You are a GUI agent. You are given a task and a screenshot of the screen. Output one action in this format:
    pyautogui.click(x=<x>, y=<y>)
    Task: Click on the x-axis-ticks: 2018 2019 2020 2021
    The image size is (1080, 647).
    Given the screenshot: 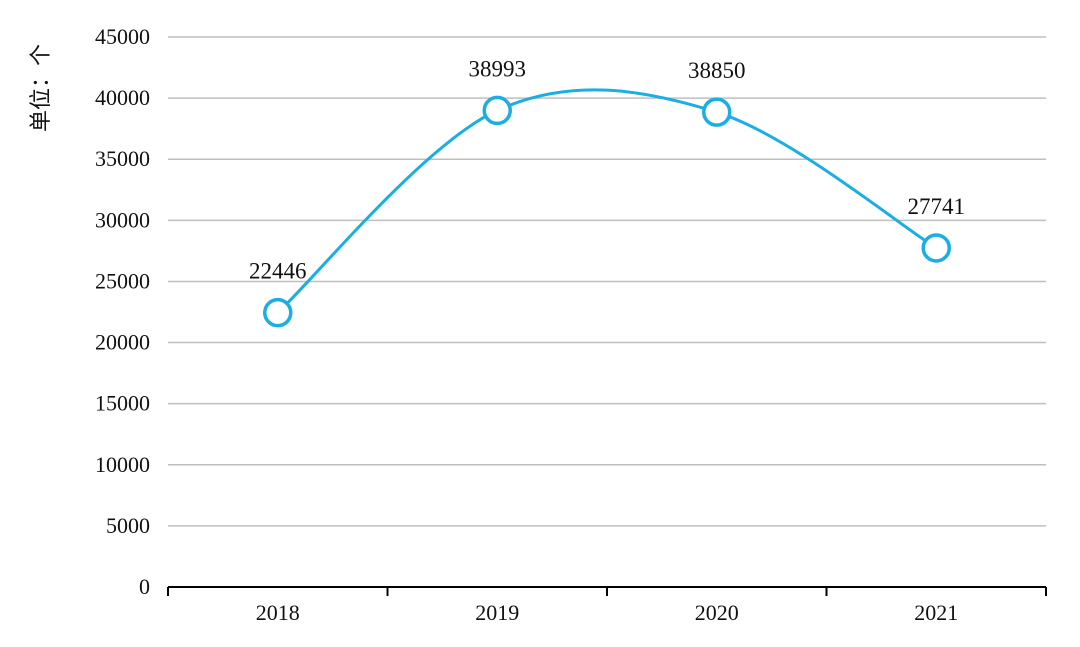 What is the action you would take?
    pyautogui.click(x=607, y=612)
    